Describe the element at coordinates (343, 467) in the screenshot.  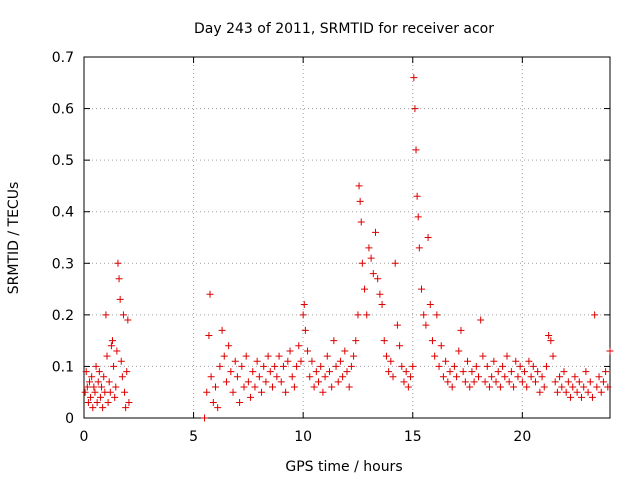
I see `x-axis-label: GPS time / hours` at that location.